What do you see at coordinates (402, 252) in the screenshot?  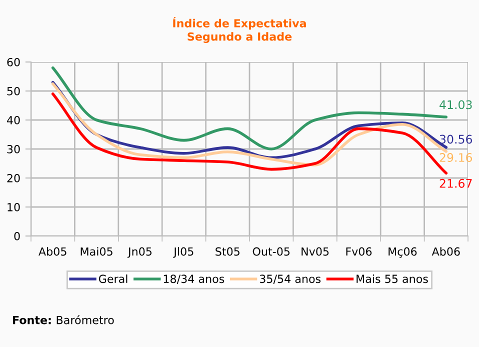 I see `x-tick-label: Mç06` at bounding box center [402, 252].